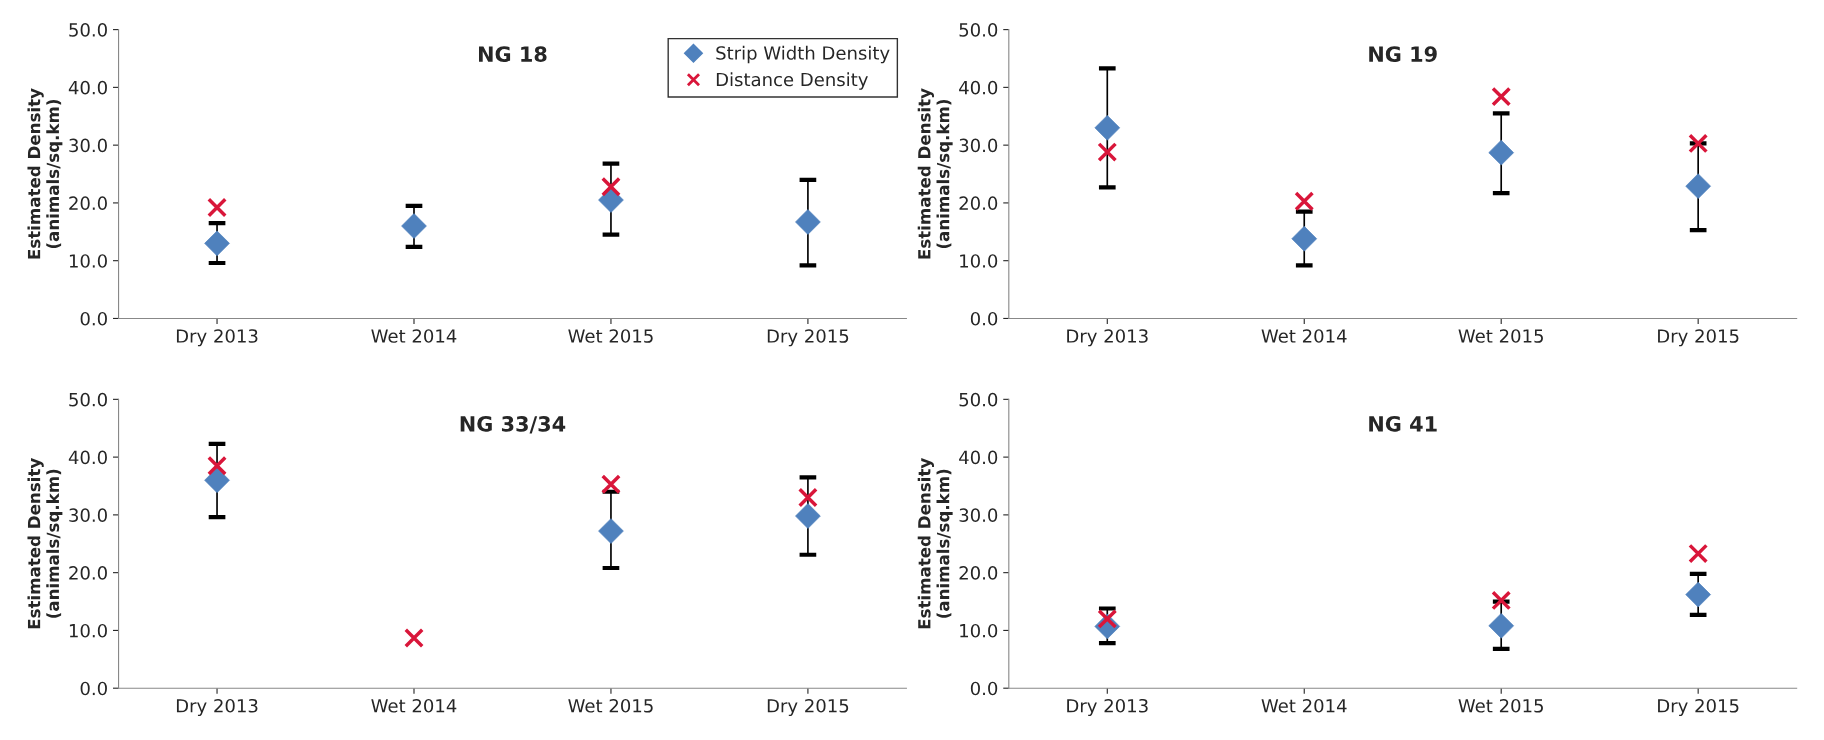 This screenshot has height=740, width=1824. What do you see at coordinates (792, 81) in the screenshot?
I see `legend-label: Distance Density` at bounding box center [792, 81].